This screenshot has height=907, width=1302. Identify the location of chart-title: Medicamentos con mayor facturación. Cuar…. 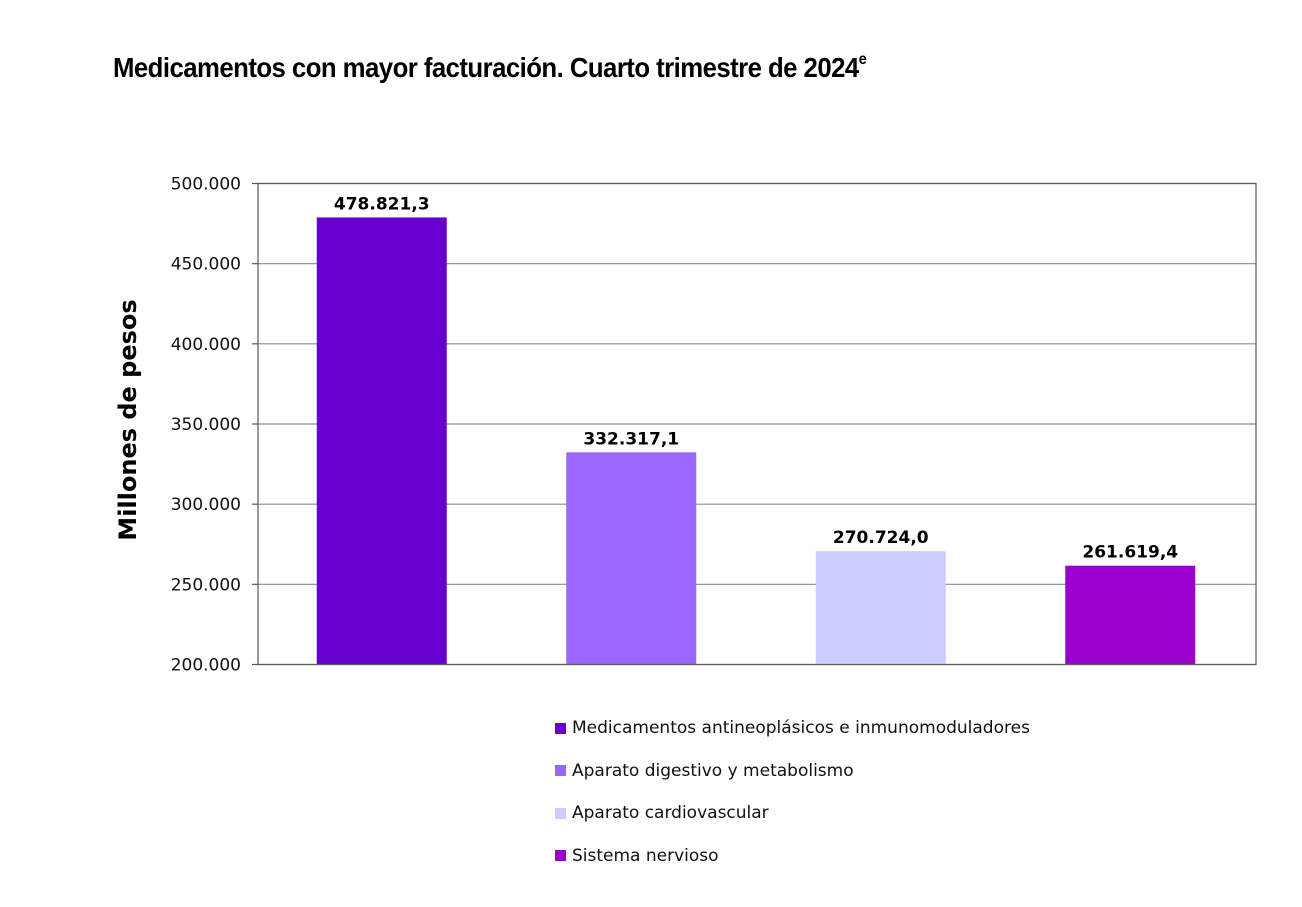
(490, 67).